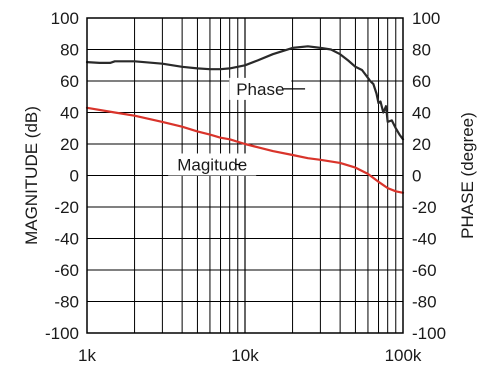 This screenshot has width=486, height=370. I want to click on y-tick-label: -100, so click(62, 333).